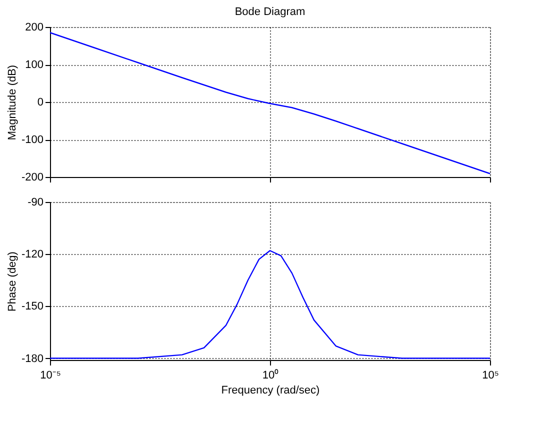 This screenshot has height=442, width=547. Describe the element at coordinates (50, 376) in the screenshot. I see `x-tick-label: 10⁻⁵` at that location.